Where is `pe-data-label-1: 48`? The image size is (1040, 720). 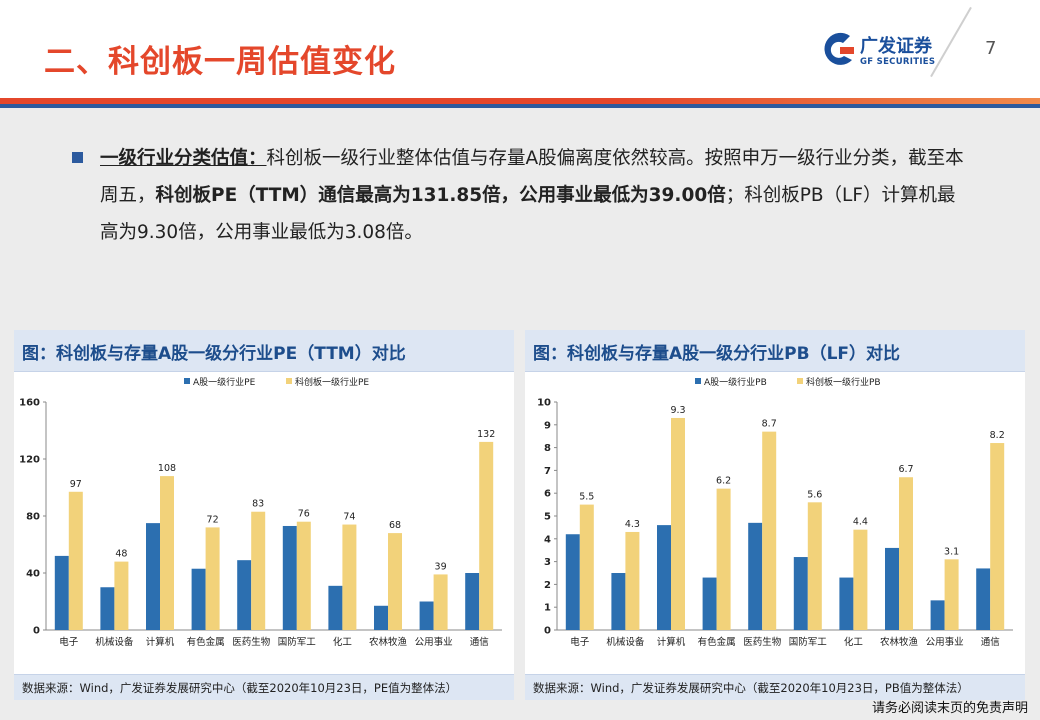
pe-data-label-1: 48 is located at coordinates (121, 554).